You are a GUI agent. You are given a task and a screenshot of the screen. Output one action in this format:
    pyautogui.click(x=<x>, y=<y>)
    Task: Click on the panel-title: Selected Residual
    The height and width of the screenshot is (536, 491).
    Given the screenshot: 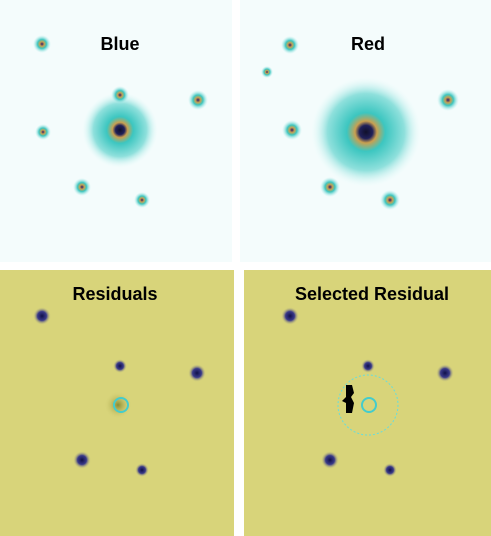 What is the action you would take?
    pyautogui.click(x=372, y=294)
    